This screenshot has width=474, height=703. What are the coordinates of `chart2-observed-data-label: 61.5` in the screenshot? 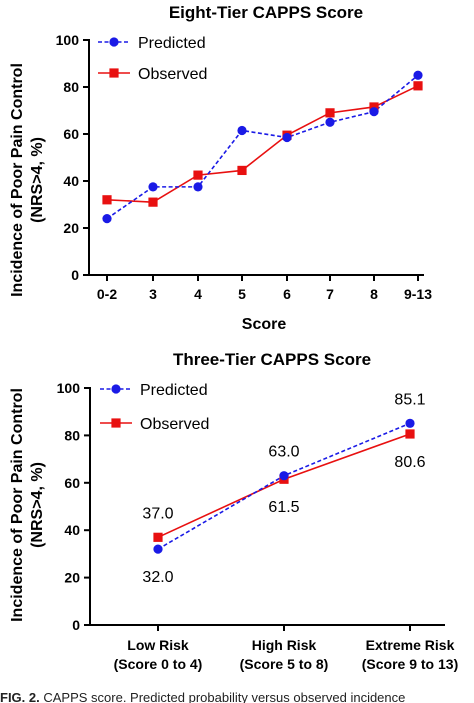 It's located at (283, 507).